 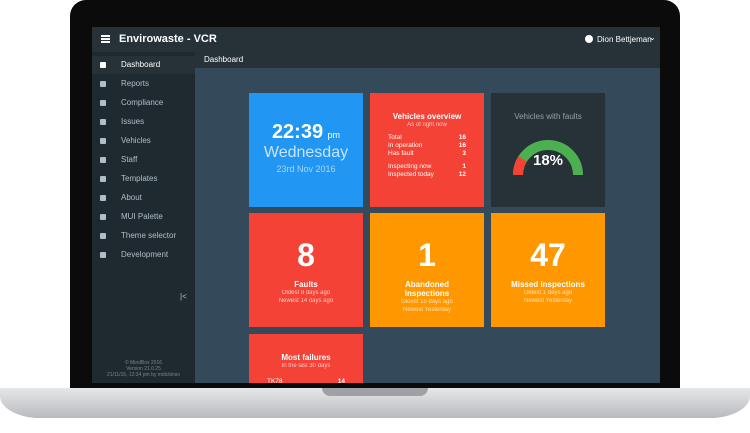 What do you see at coordinates (427, 116) in the screenshot?
I see `overview-title: Vehicles overview` at bounding box center [427, 116].